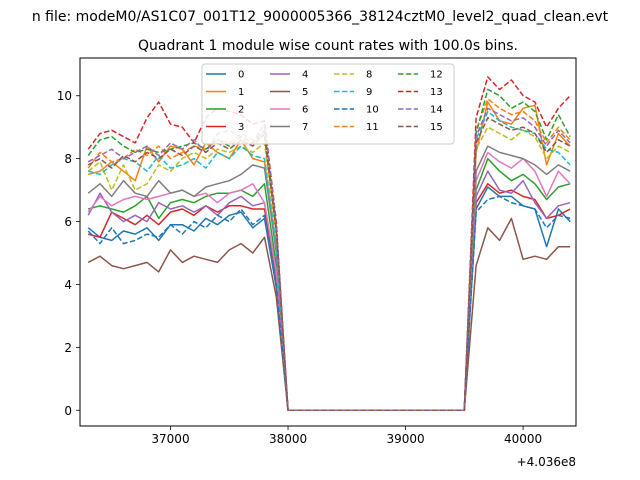  What do you see at coordinates (68, 348) in the screenshot?
I see `y-tick-label: 2` at bounding box center [68, 348].